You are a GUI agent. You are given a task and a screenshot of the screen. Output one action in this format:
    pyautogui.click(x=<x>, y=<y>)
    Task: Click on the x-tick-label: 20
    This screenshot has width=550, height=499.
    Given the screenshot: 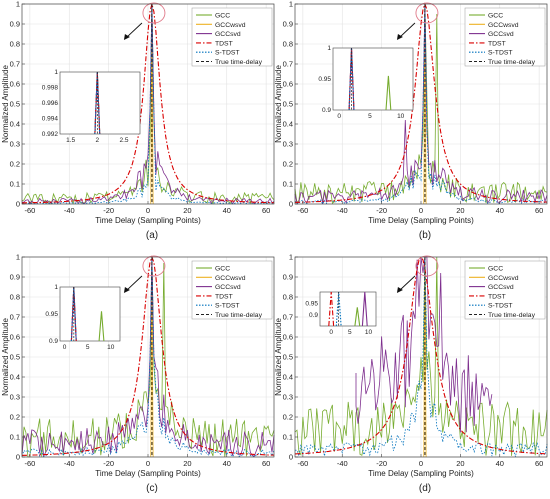 What is the action you would take?
    pyautogui.click(x=460, y=463)
    